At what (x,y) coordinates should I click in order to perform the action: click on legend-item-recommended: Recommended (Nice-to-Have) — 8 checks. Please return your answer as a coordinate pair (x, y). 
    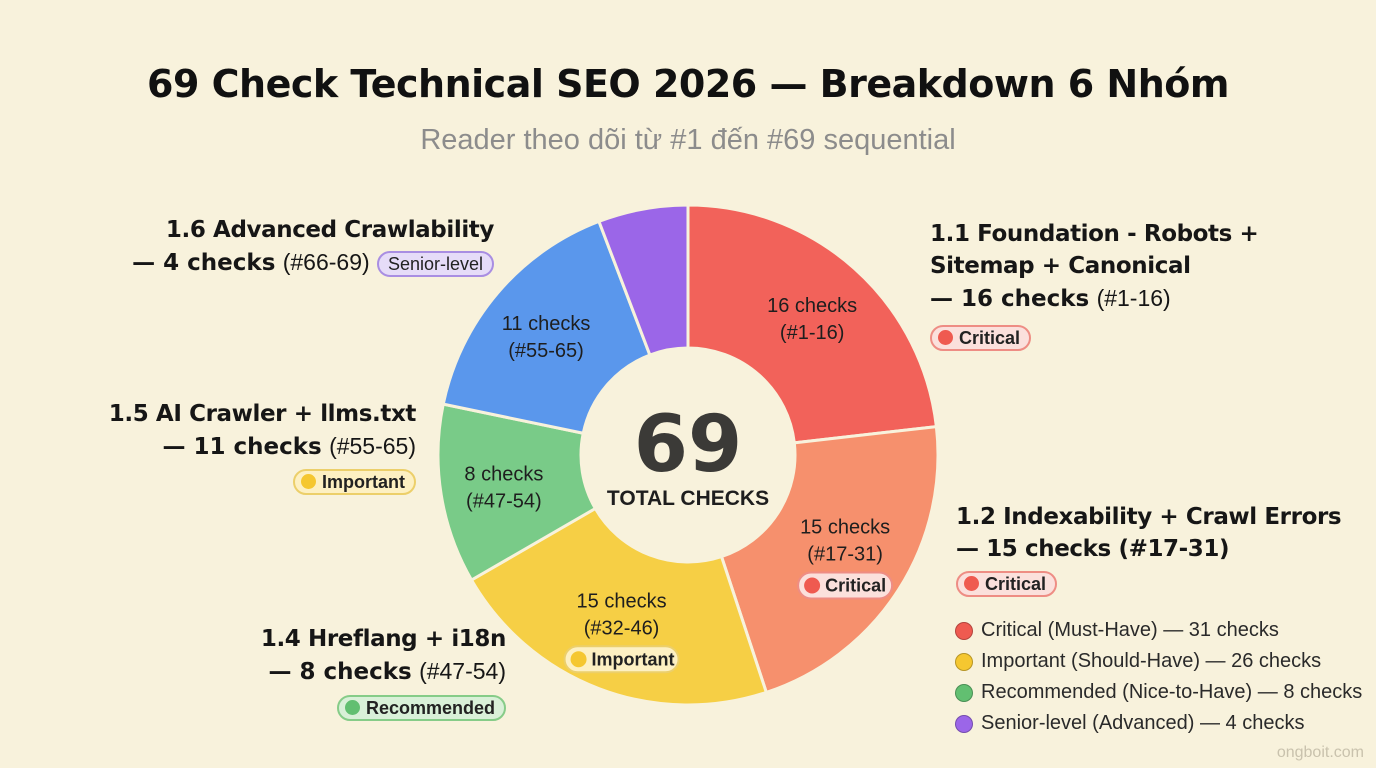
    Looking at the image, I should click on (1158, 692).